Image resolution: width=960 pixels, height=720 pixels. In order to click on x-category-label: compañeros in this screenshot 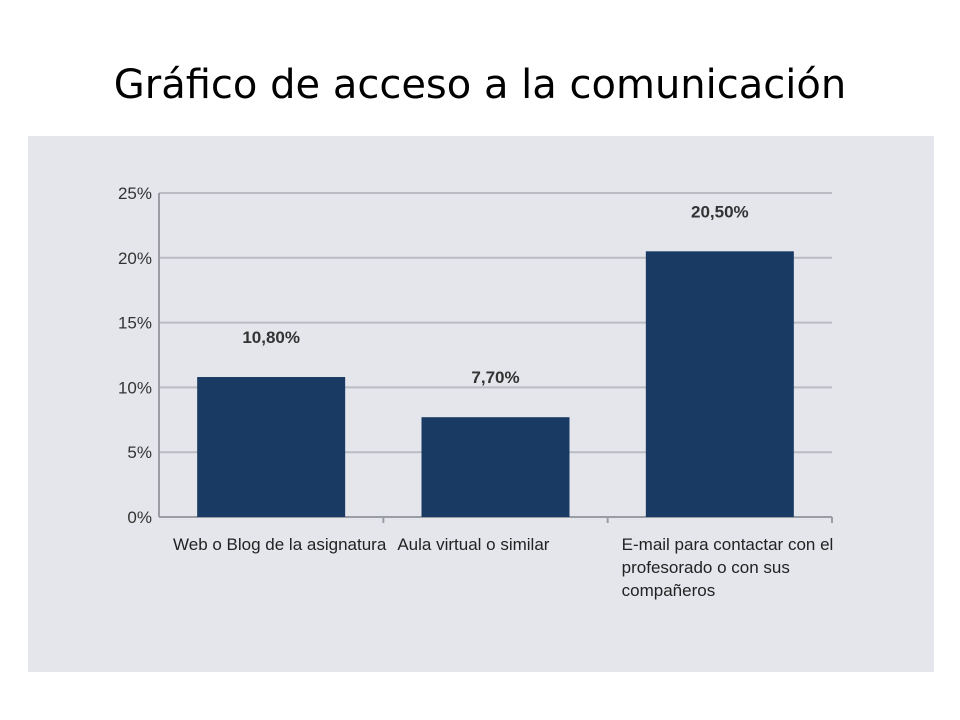, I will do `click(669, 590)`.